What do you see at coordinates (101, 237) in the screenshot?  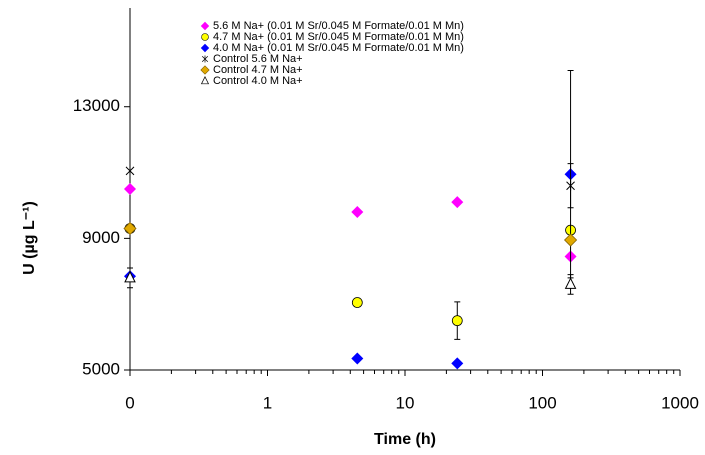 I see `y-tick-label: 9000` at bounding box center [101, 237].